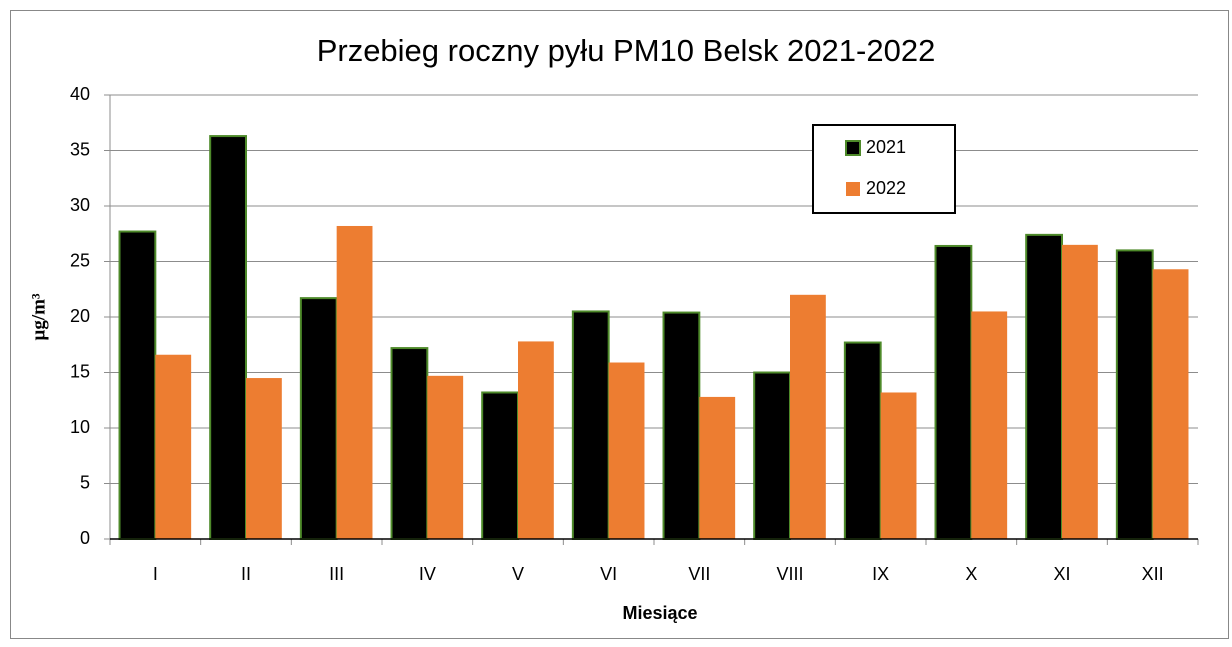 The height and width of the screenshot is (647, 1232). What do you see at coordinates (80, 427) in the screenshot?
I see `y-tick-label: 10` at bounding box center [80, 427].